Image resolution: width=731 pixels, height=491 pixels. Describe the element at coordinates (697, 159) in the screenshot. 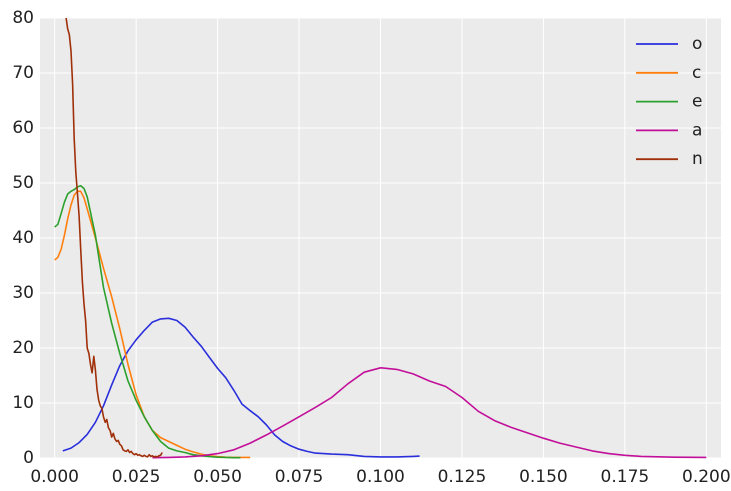

I see `legend-label-n: n` at that location.